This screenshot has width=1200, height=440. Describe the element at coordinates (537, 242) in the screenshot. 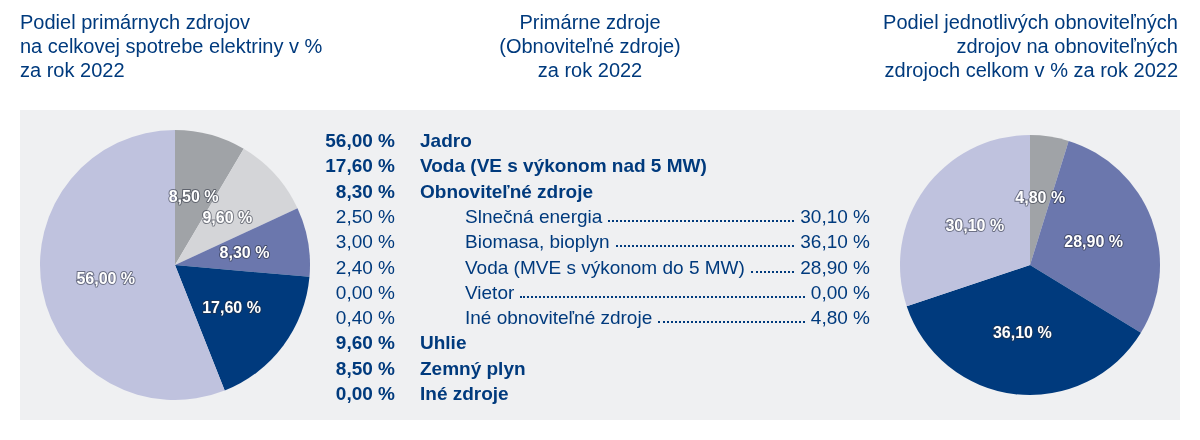

I see `category-label: Biomasa, bioplyn` at that location.